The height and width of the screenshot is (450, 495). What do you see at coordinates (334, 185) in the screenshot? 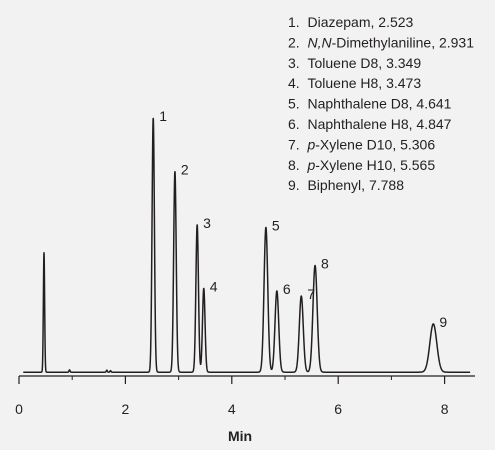
I see `legend-compound-name: Biphenyl` at bounding box center [334, 185].